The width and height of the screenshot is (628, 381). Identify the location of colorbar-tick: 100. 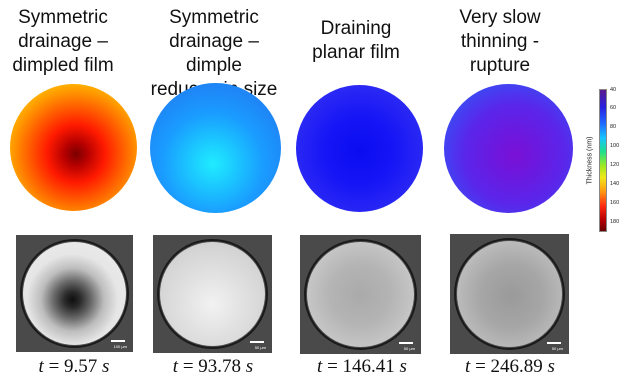
(615, 146).